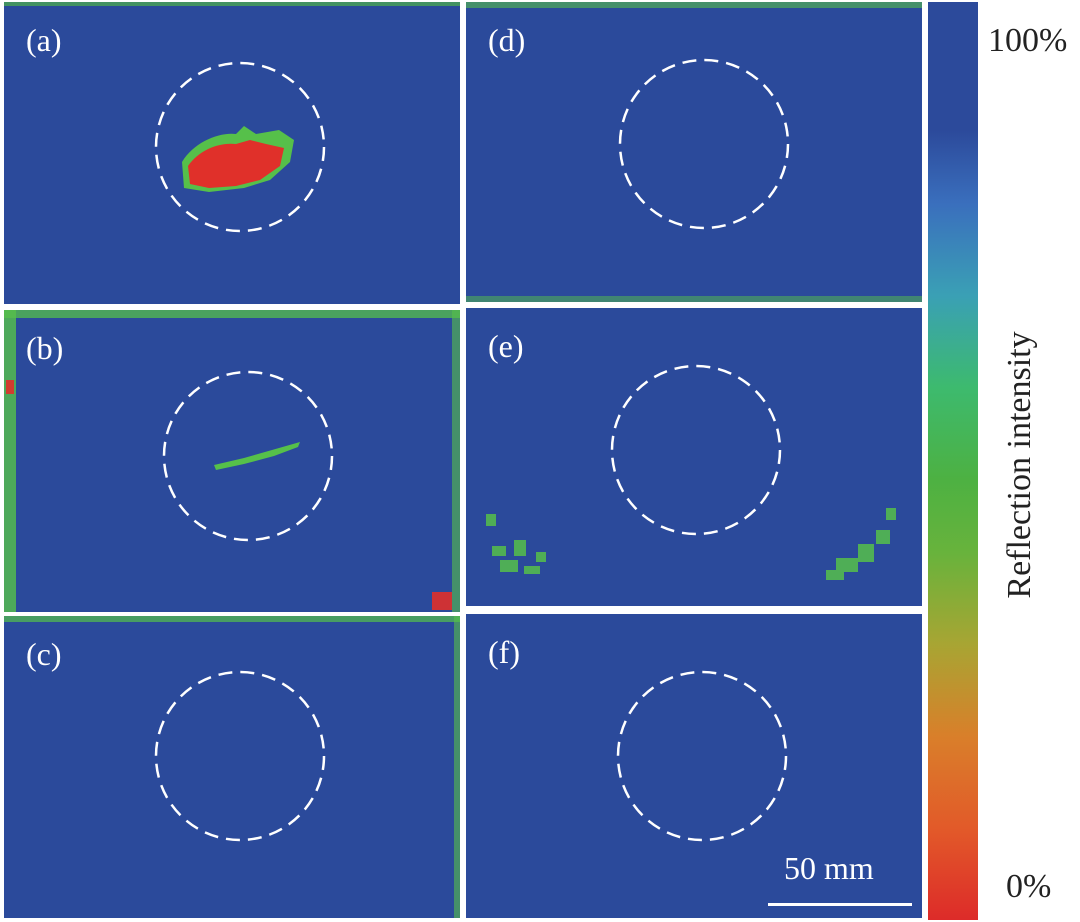 The height and width of the screenshot is (922, 1080). Describe the element at coordinates (694, 5) in the screenshot. I see `panel-d-top-edge` at that location.